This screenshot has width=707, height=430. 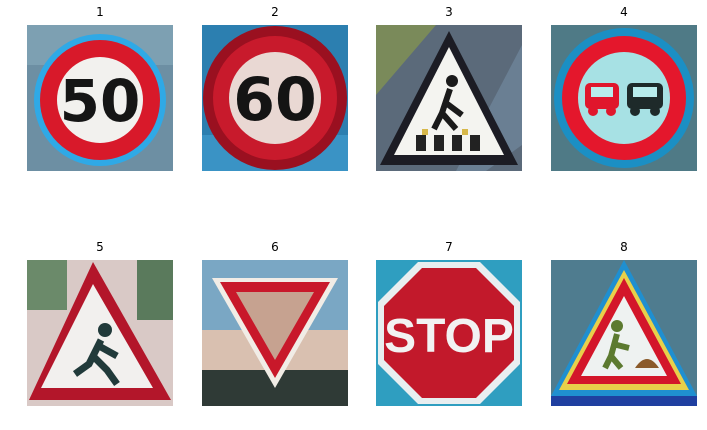 What do you see at coordinates (624, 333) in the screenshot?
I see `road-work-sign-icon` at bounding box center [624, 333].